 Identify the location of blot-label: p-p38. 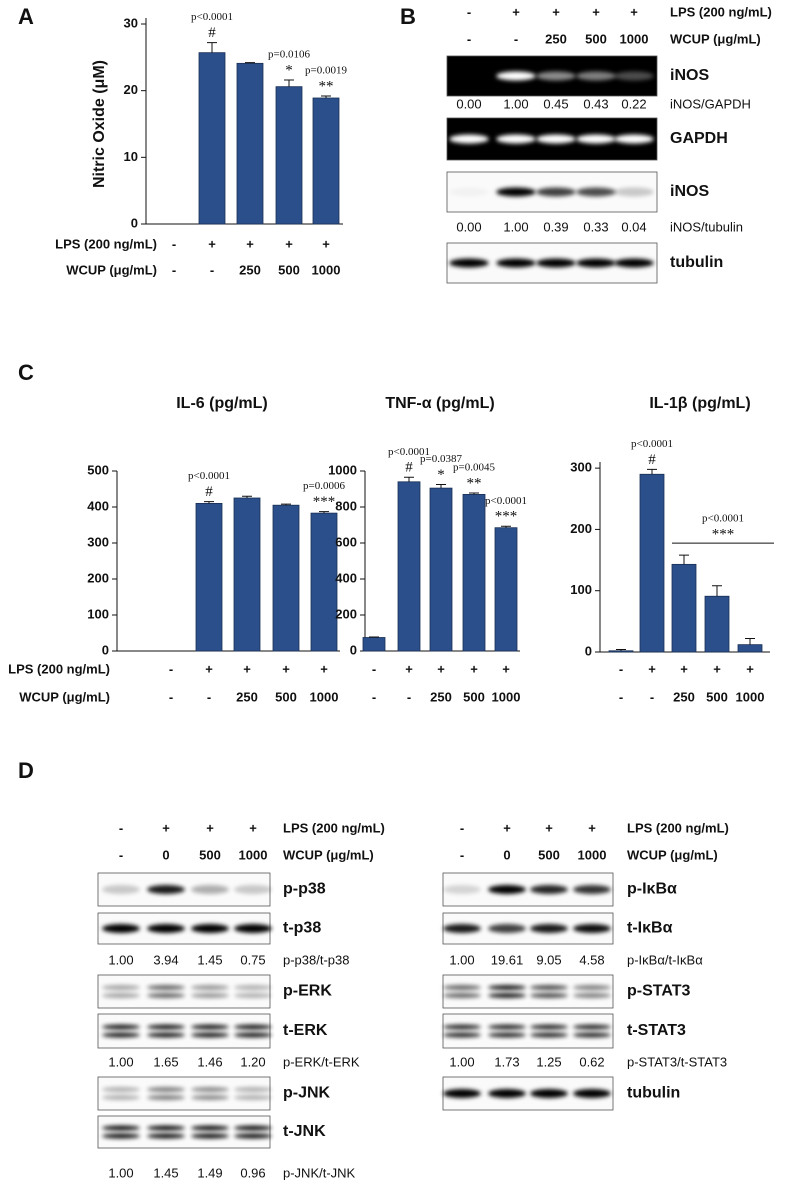
(304, 889).